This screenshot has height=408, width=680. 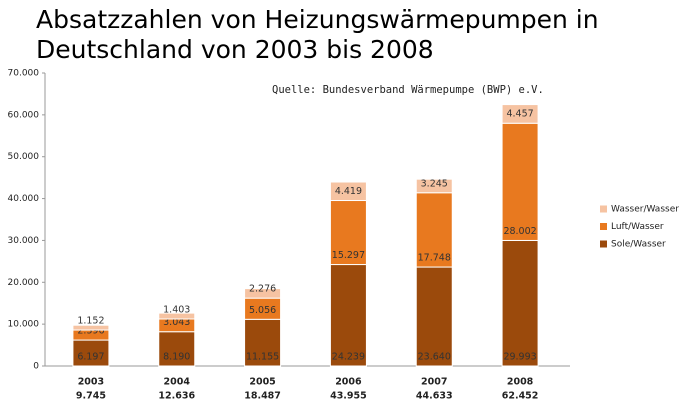 What do you see at coordinates (262, 289) in the screenshot?
I see `data-label: 2.276` at bounding box center [262, 289].